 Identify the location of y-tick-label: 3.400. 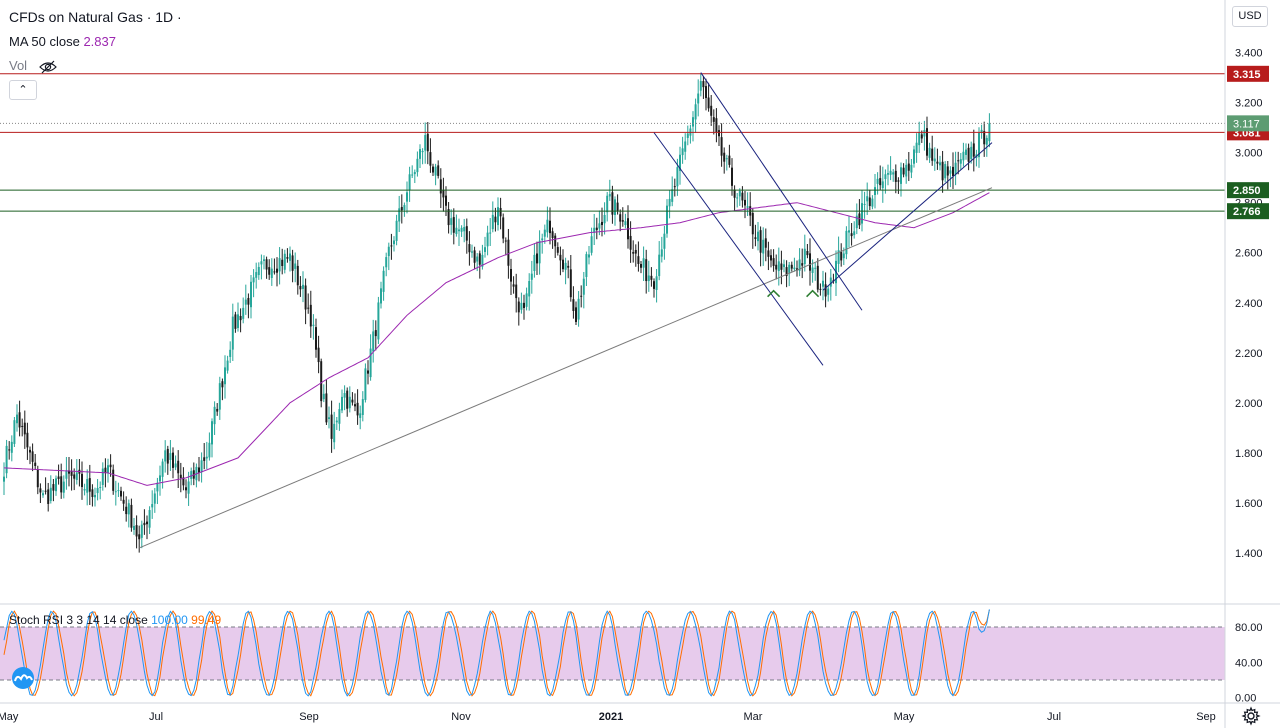
(1249, 54).